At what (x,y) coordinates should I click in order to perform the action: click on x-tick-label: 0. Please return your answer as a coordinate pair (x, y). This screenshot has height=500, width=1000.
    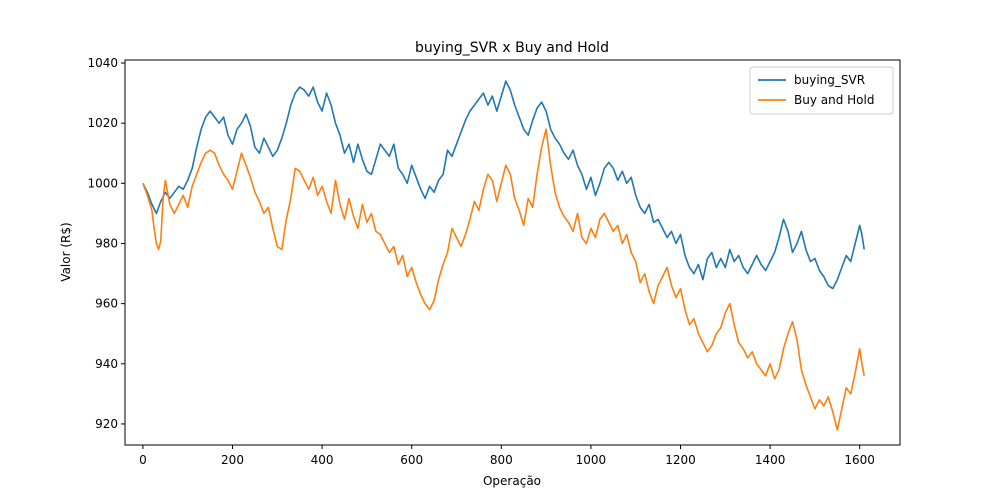
    Looking at the image, I should click on (143, 460).